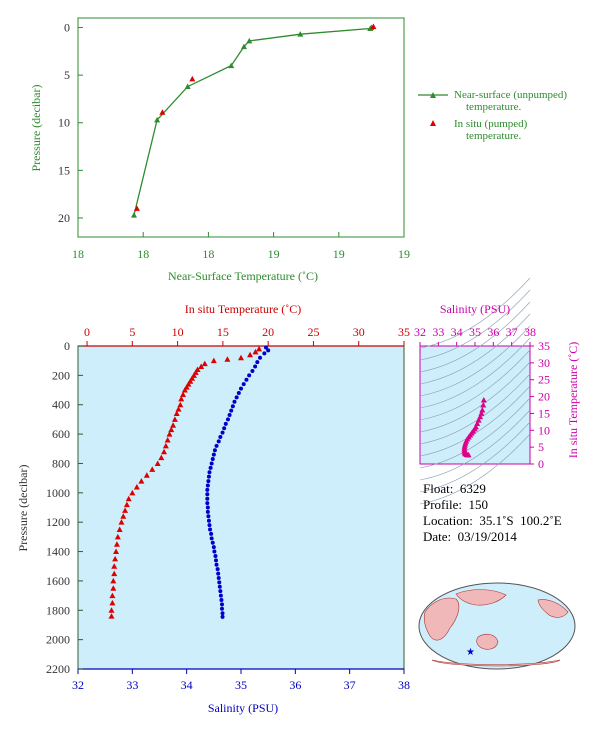 This screenshot has width=601, height=732. I want to click on top-y-tick-label: 5, so click(67, 75).